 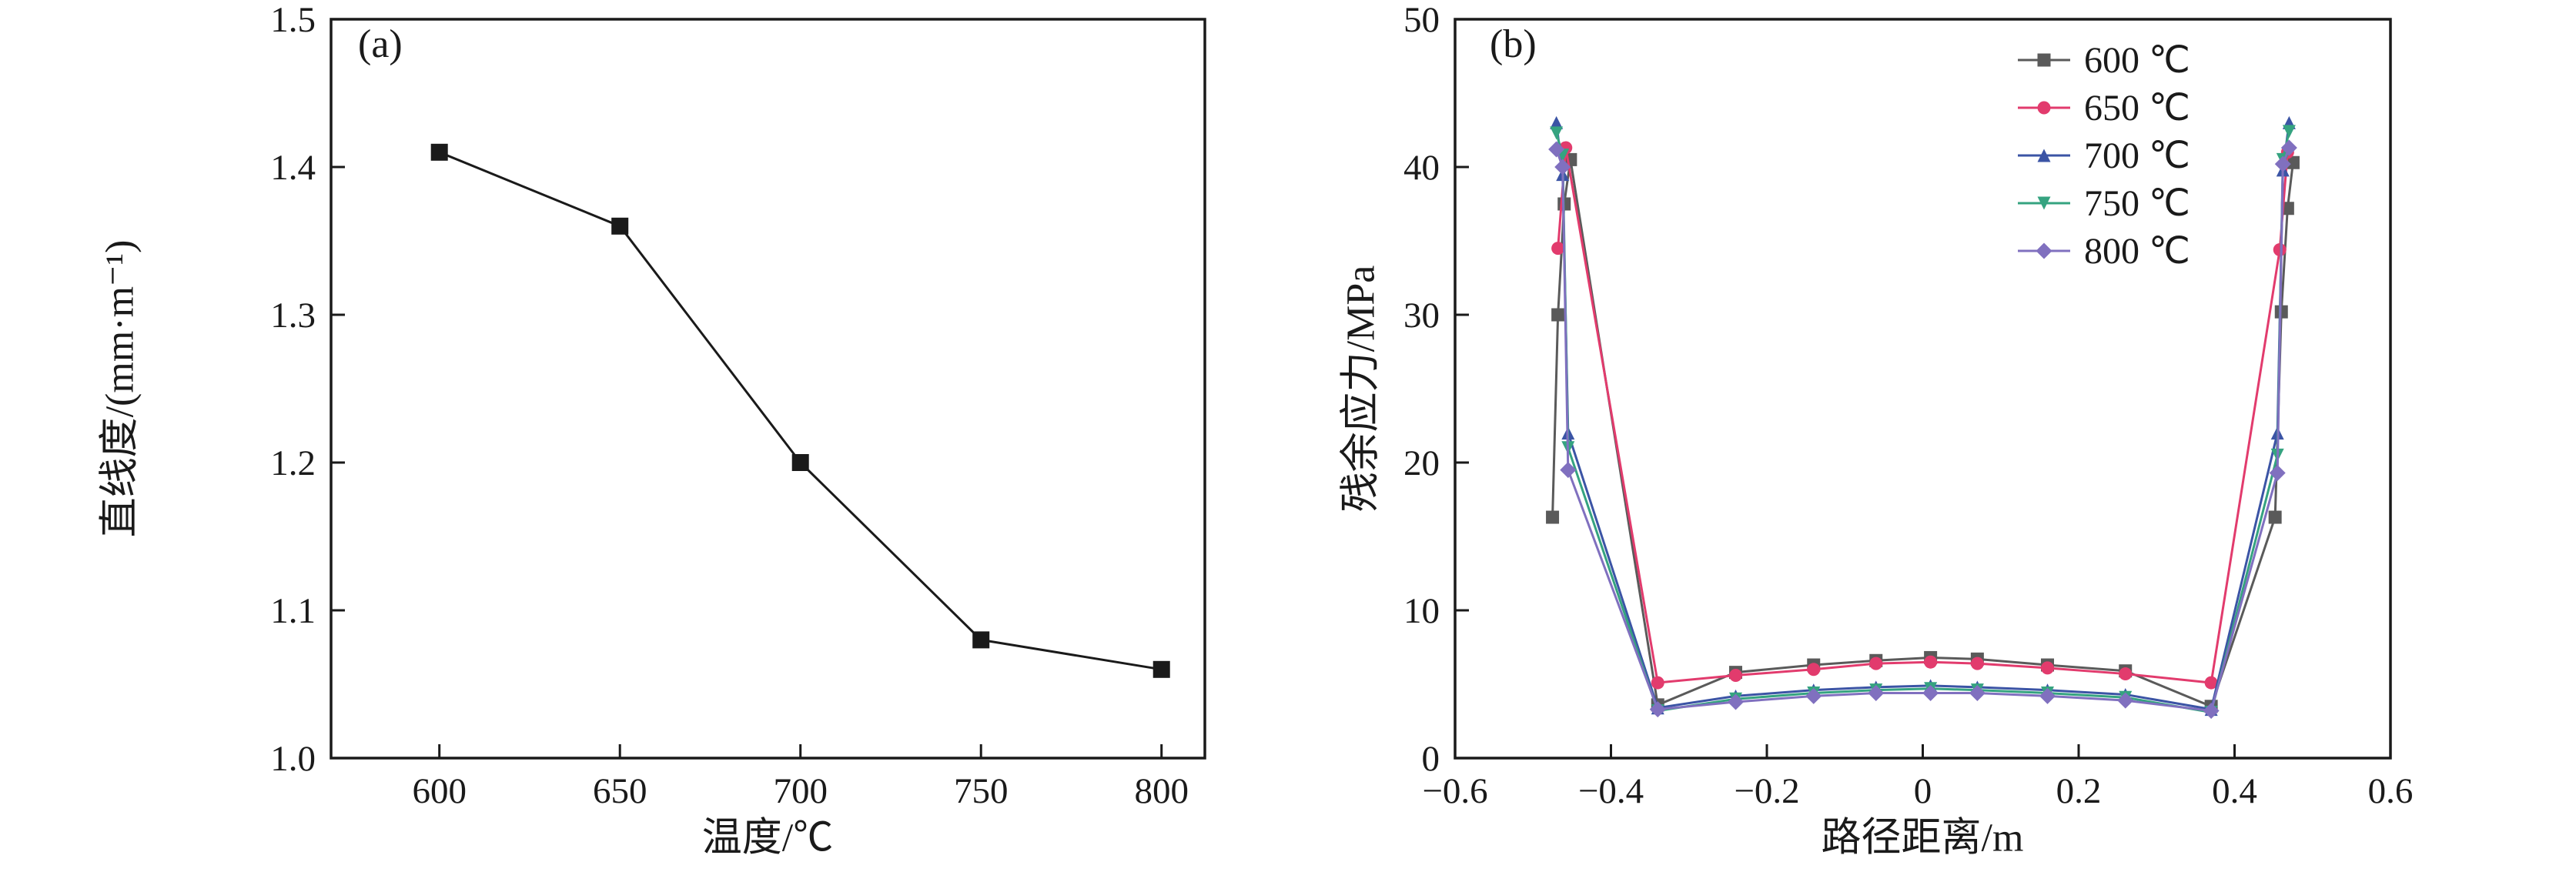 I want to click on y-tick-label: 1.4, so click(x=293, y=168).